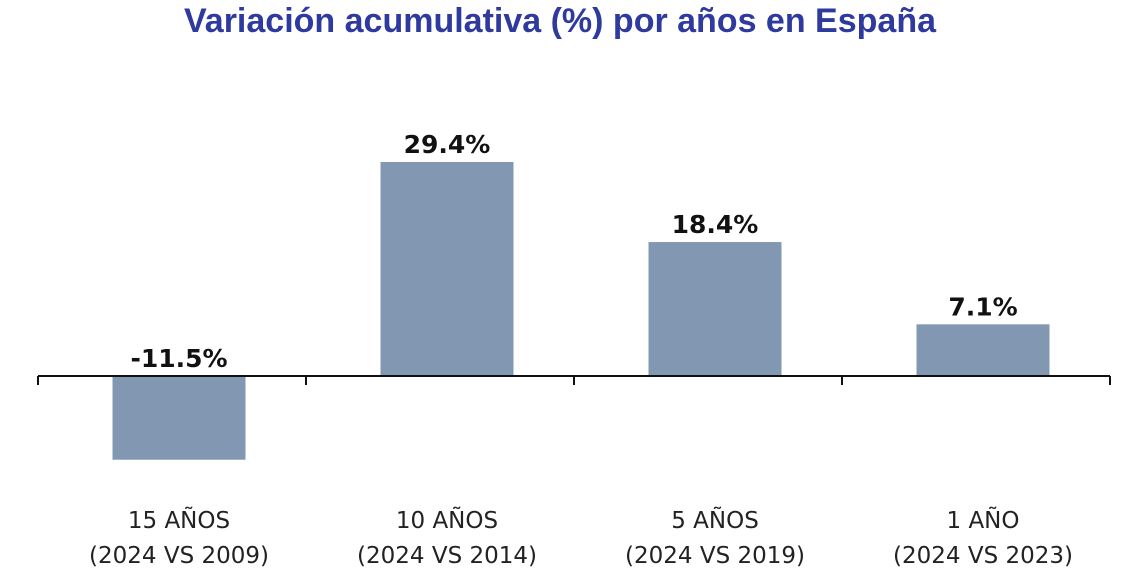 This screenshot has height=585, width=1147. I want to click on category-label: 5 AÑOS, so click(715, 520).